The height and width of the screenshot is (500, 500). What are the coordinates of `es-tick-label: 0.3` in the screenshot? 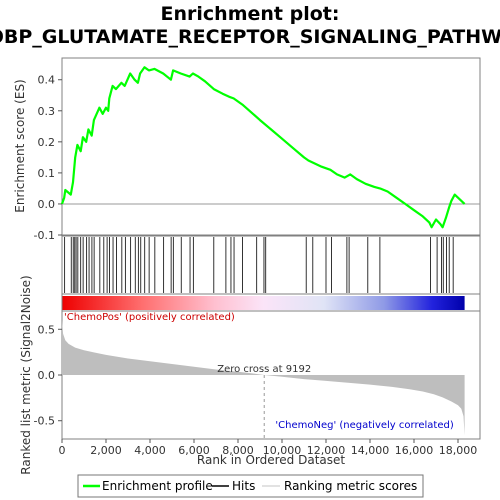 It's located at (47, 111).